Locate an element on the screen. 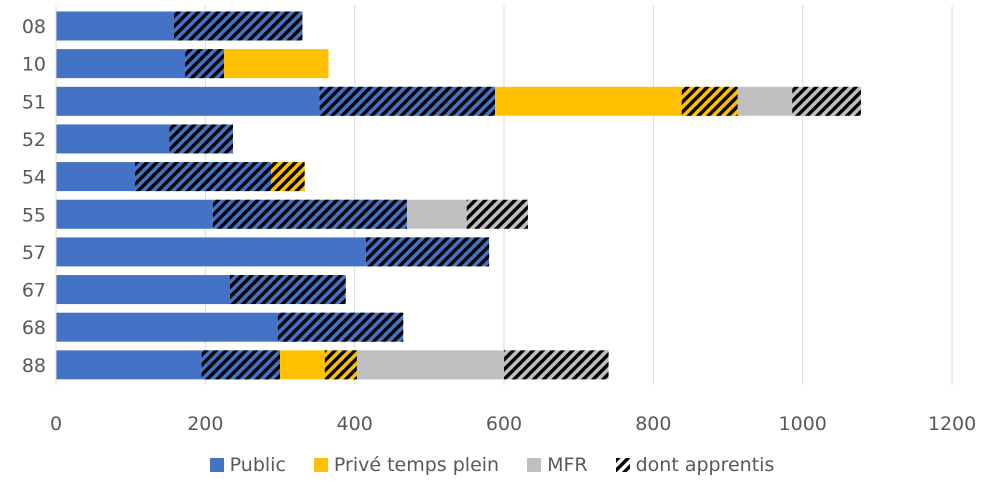 Image resolution: width=984 pixels, height=481 pixels. x-tick-label-200: 200 is located at coordinates (205, 424).